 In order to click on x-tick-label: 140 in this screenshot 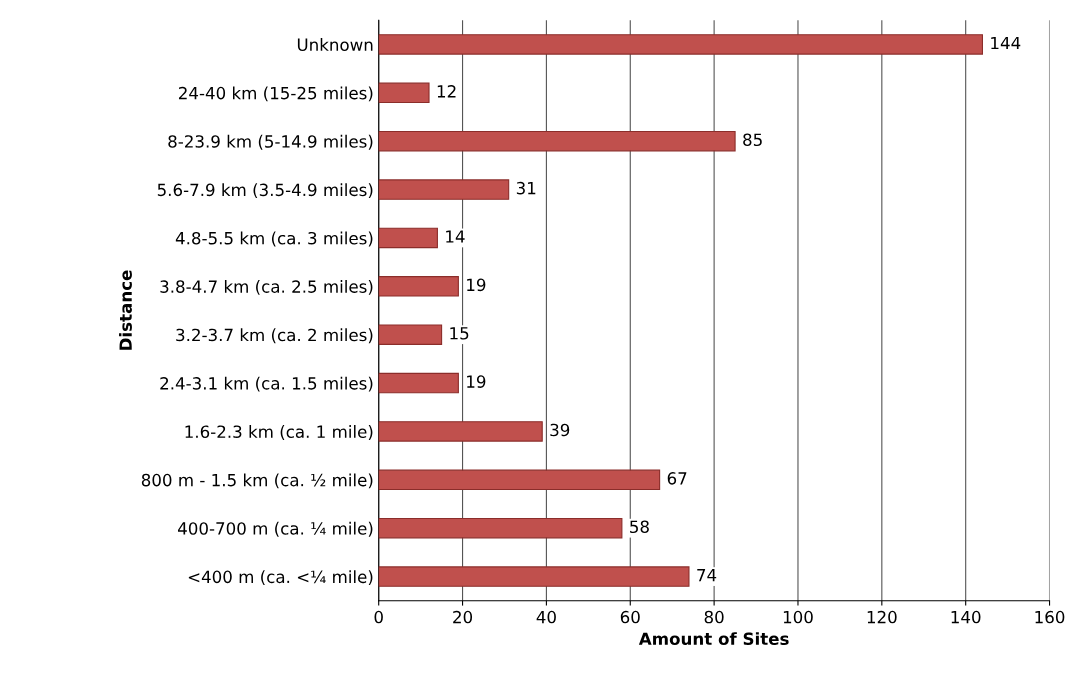, I will do `click(966, 617)`.